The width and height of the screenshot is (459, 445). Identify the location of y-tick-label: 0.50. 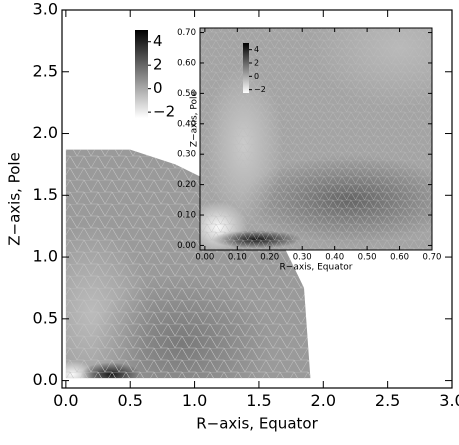
(186, 94).